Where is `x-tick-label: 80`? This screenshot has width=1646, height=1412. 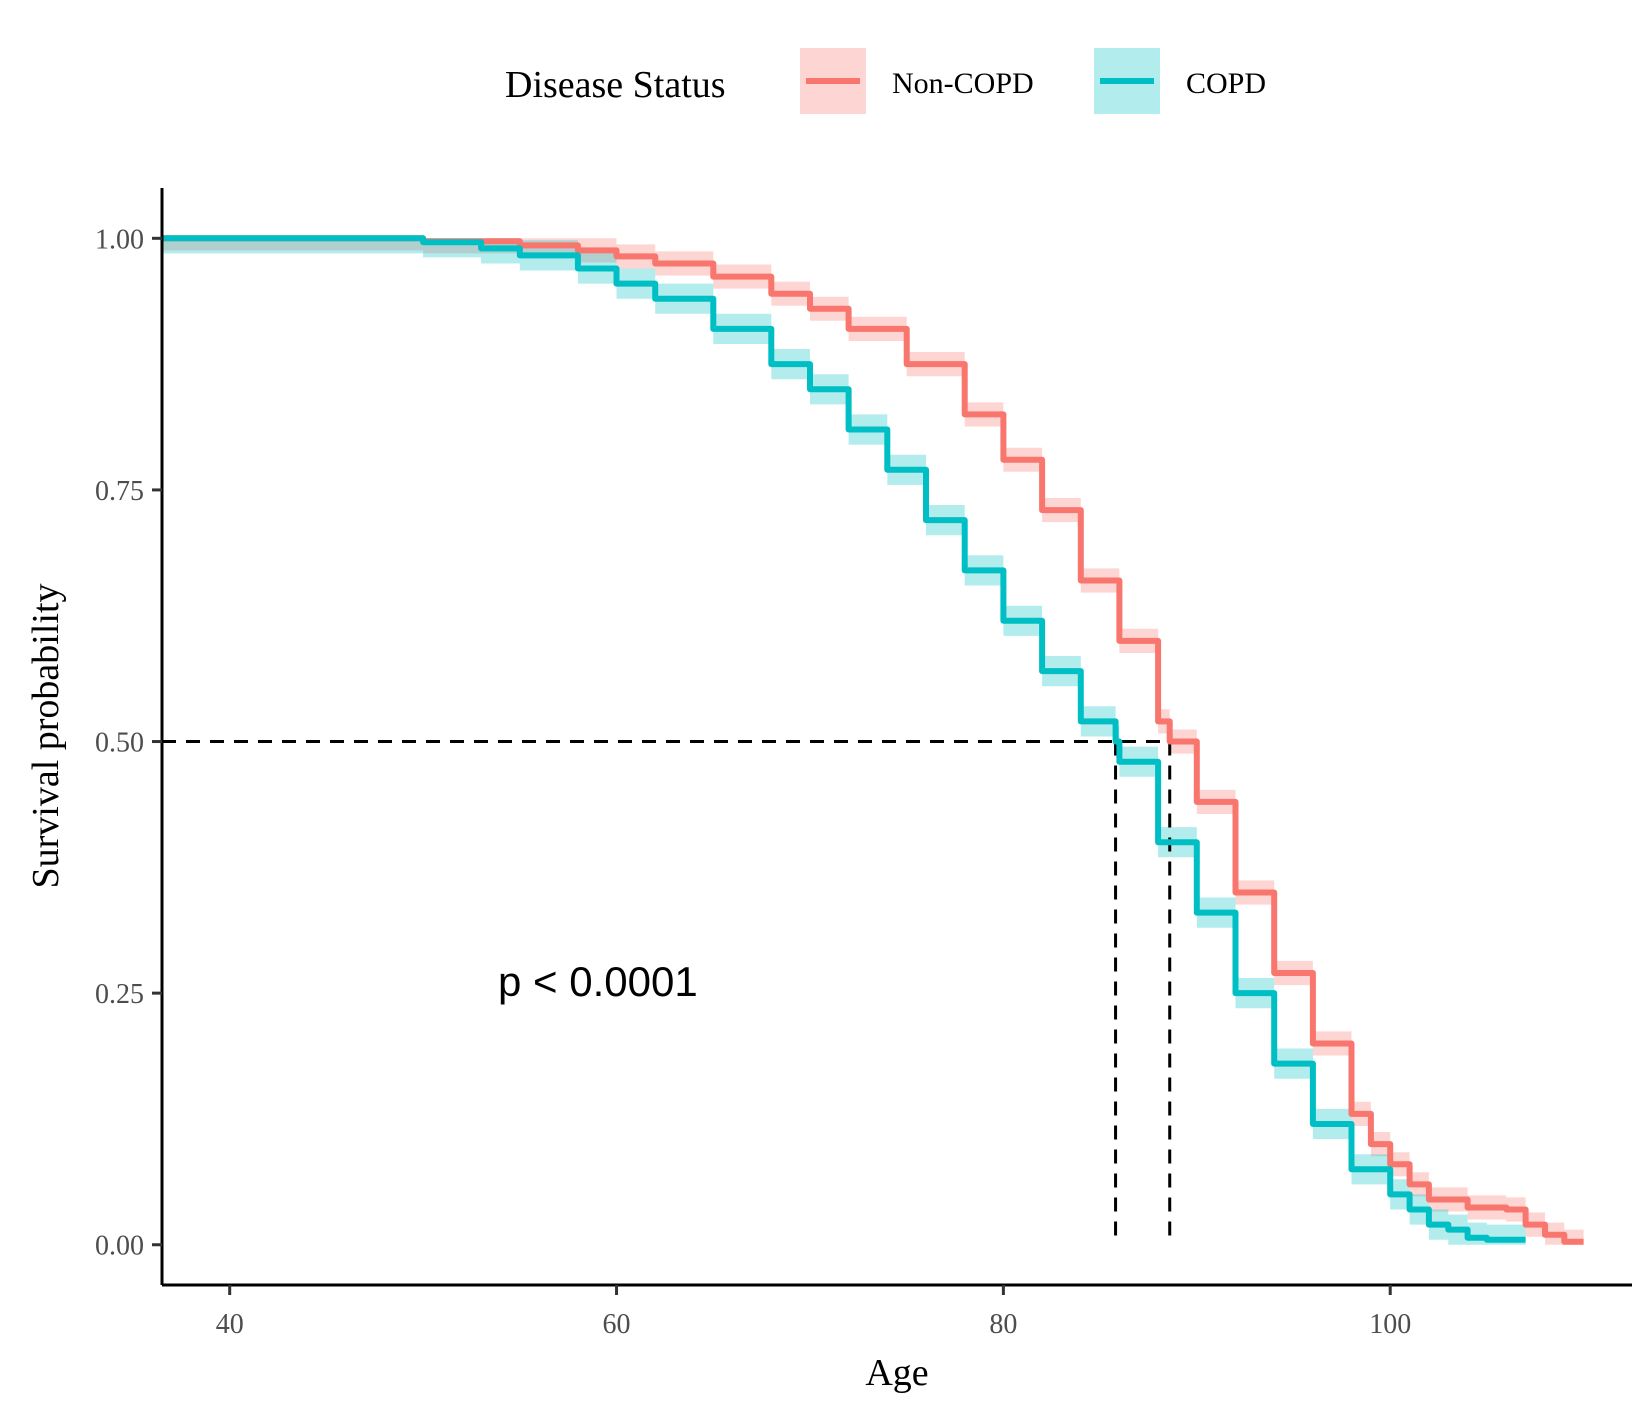 x-tick-label: 80 is located at coordinates (1003, 1324).